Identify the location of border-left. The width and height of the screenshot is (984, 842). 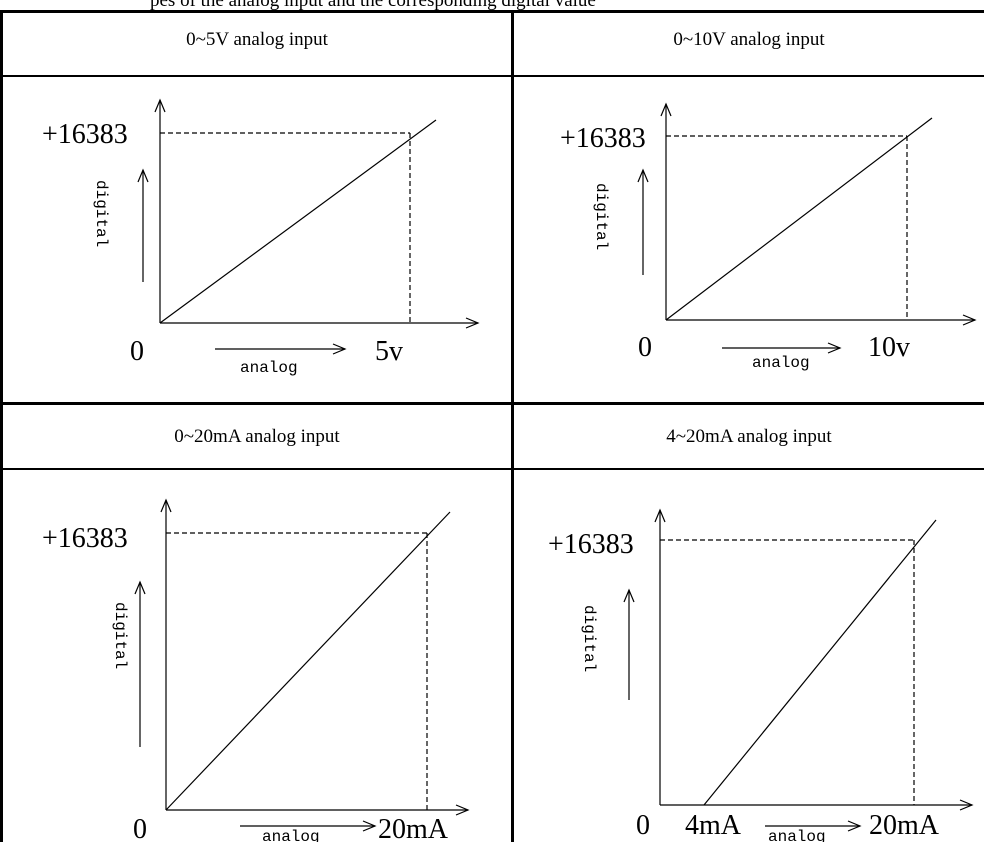
(1, 426).